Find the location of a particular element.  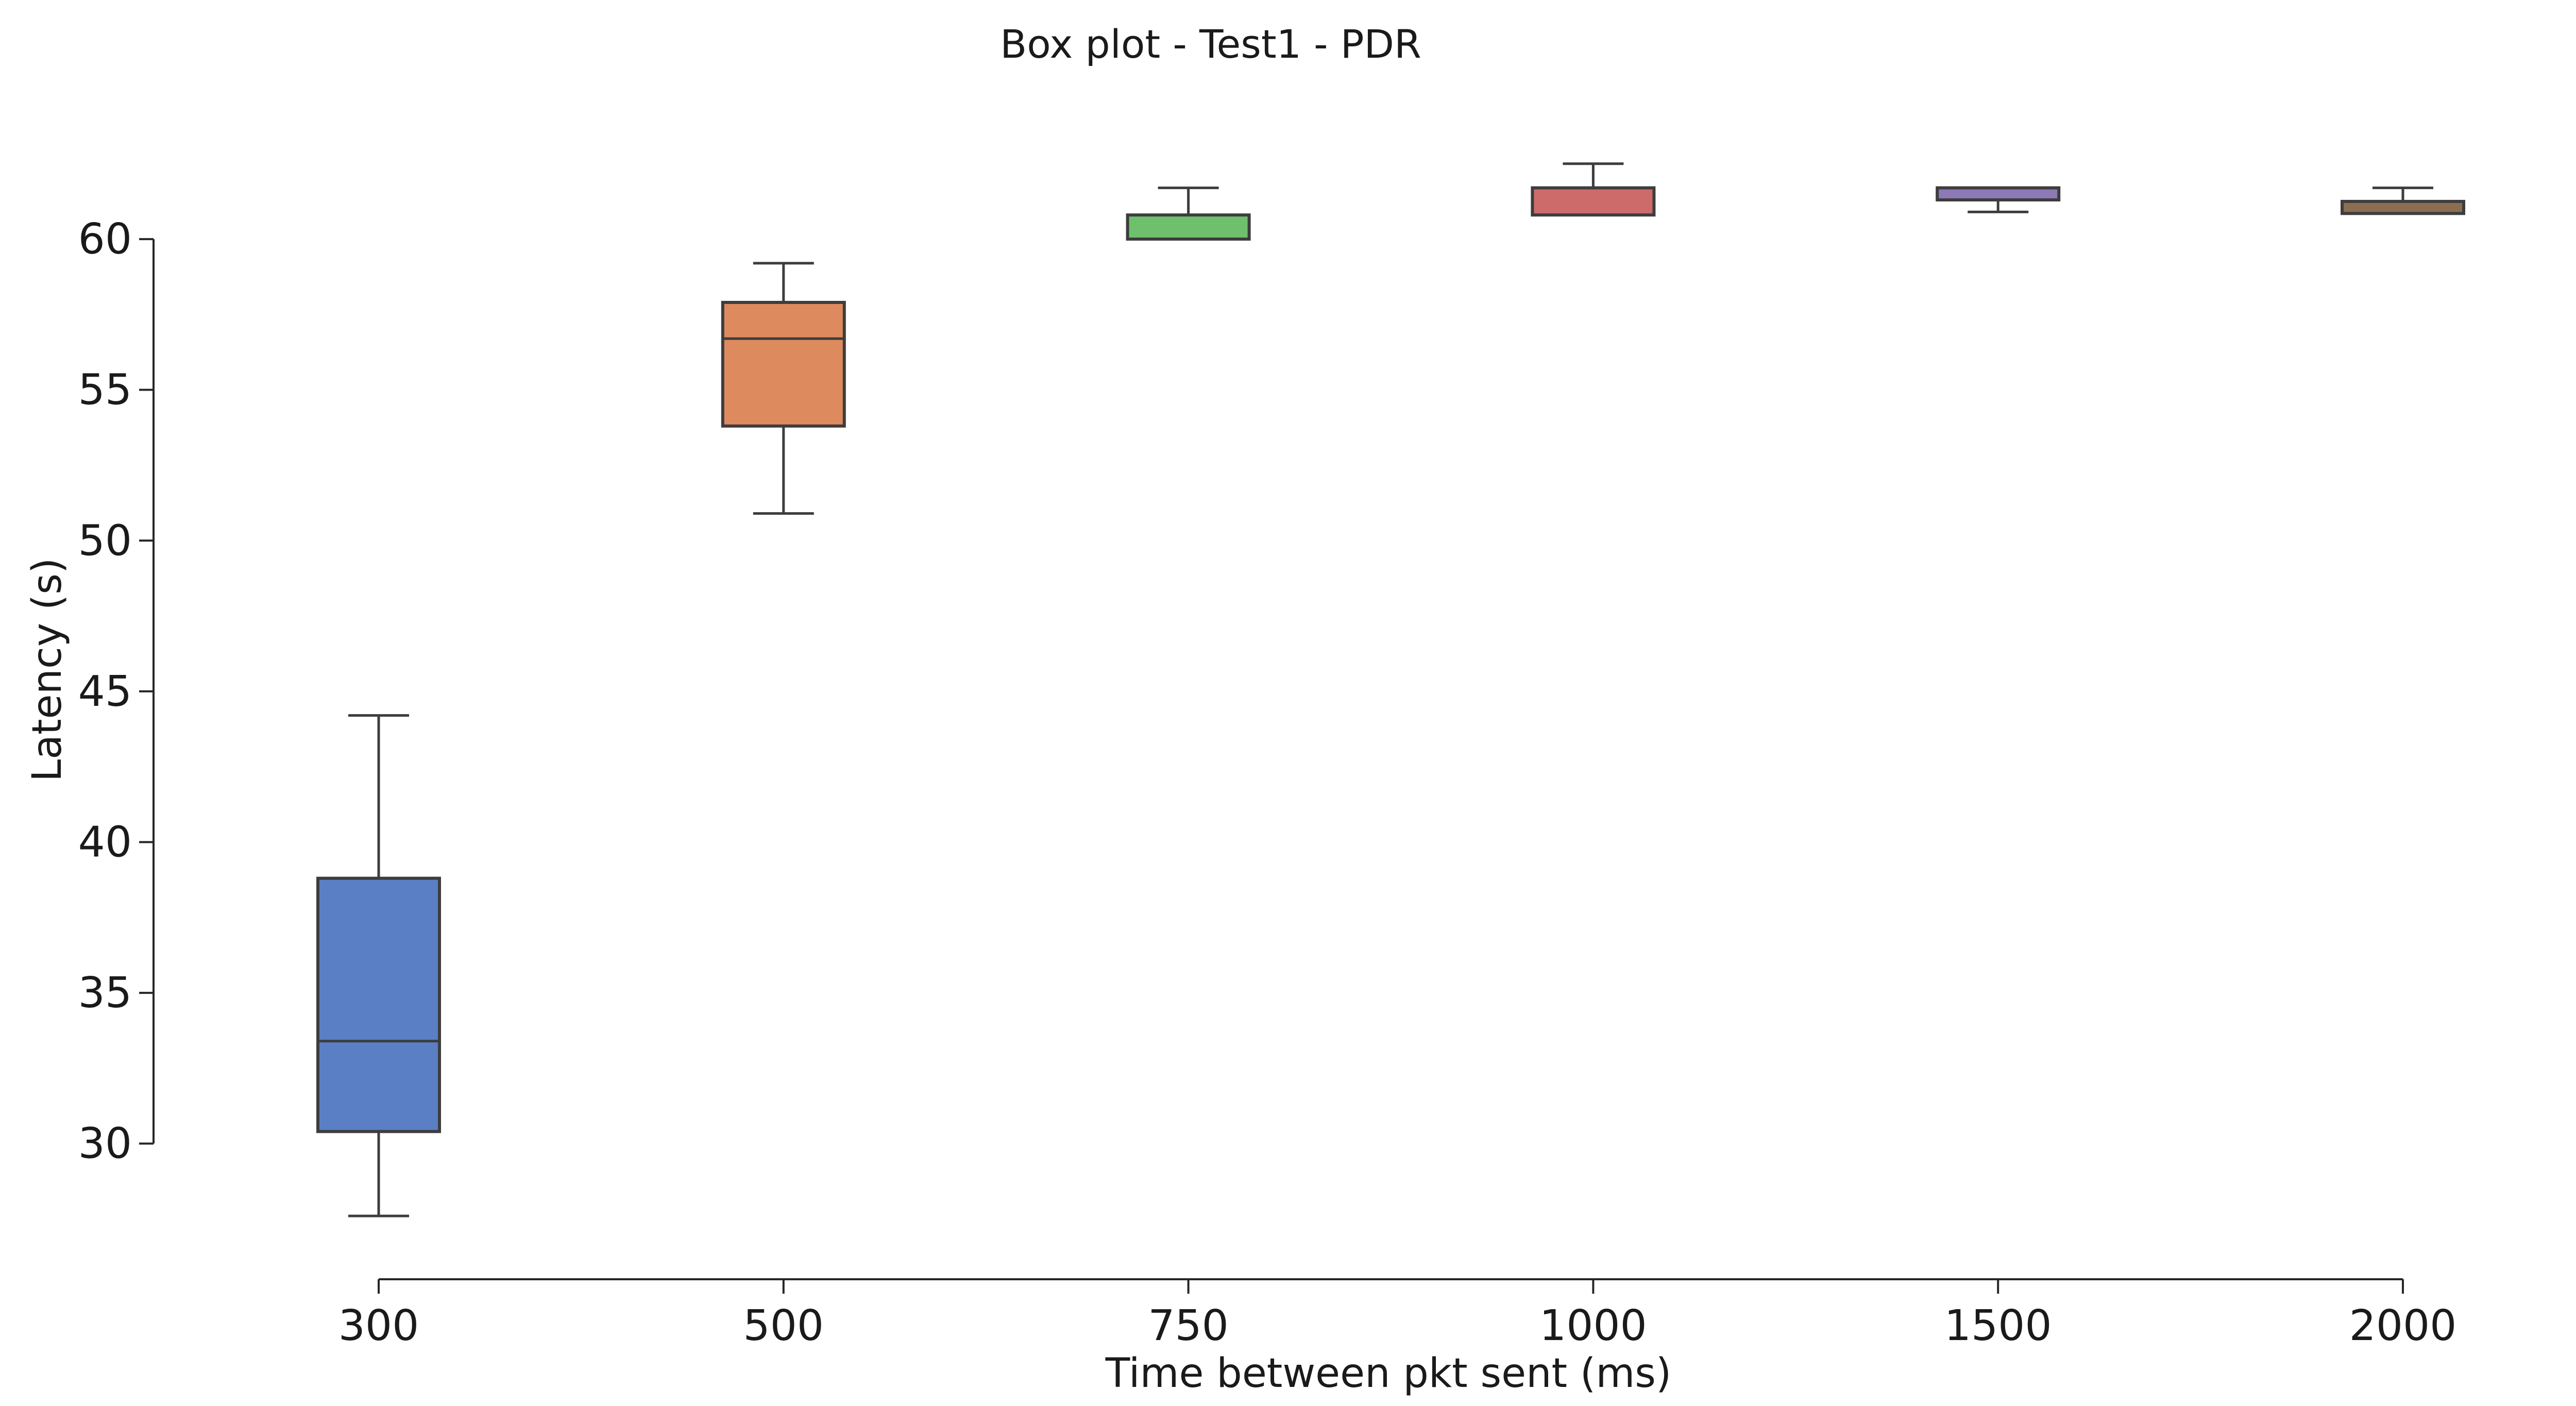

y-tick-label: 50 is located at coordinates (105, 540).